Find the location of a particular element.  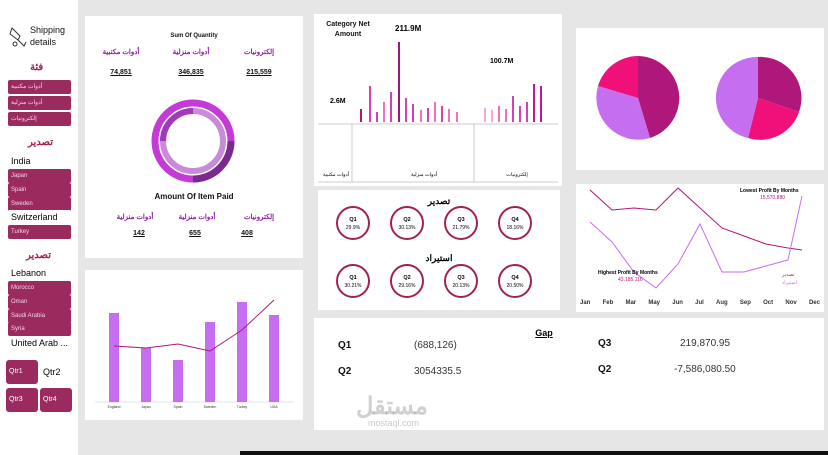

import-item-morocco: Morocco is located at coordinates (39, 288).